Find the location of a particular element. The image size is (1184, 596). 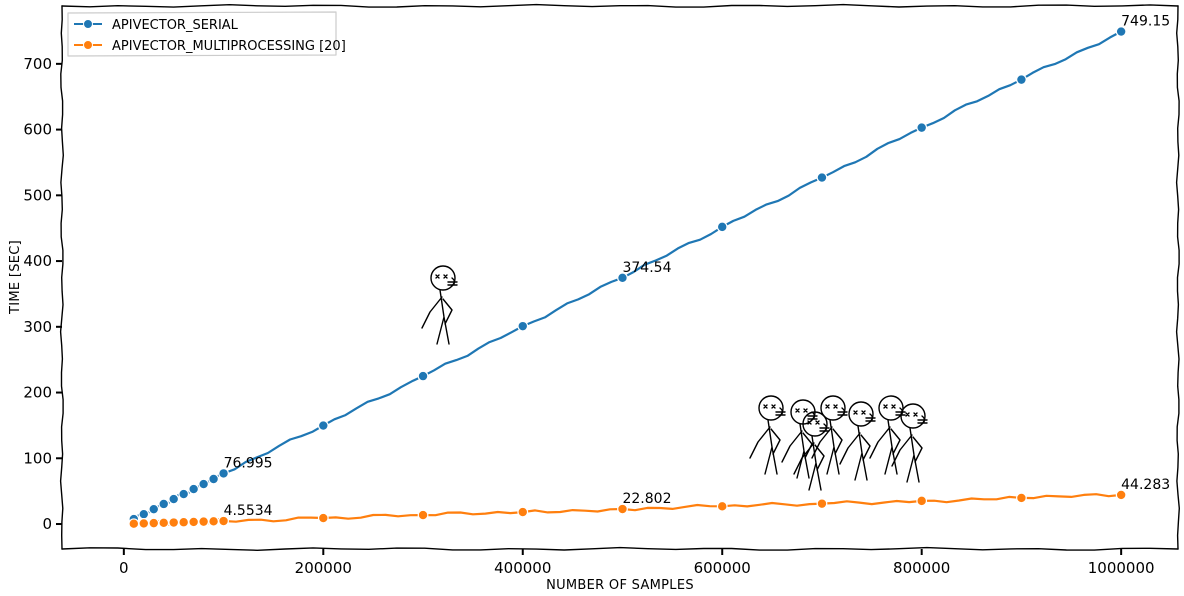

y-axis-title: TIME [SEC] is located at coordinates (15, 277).